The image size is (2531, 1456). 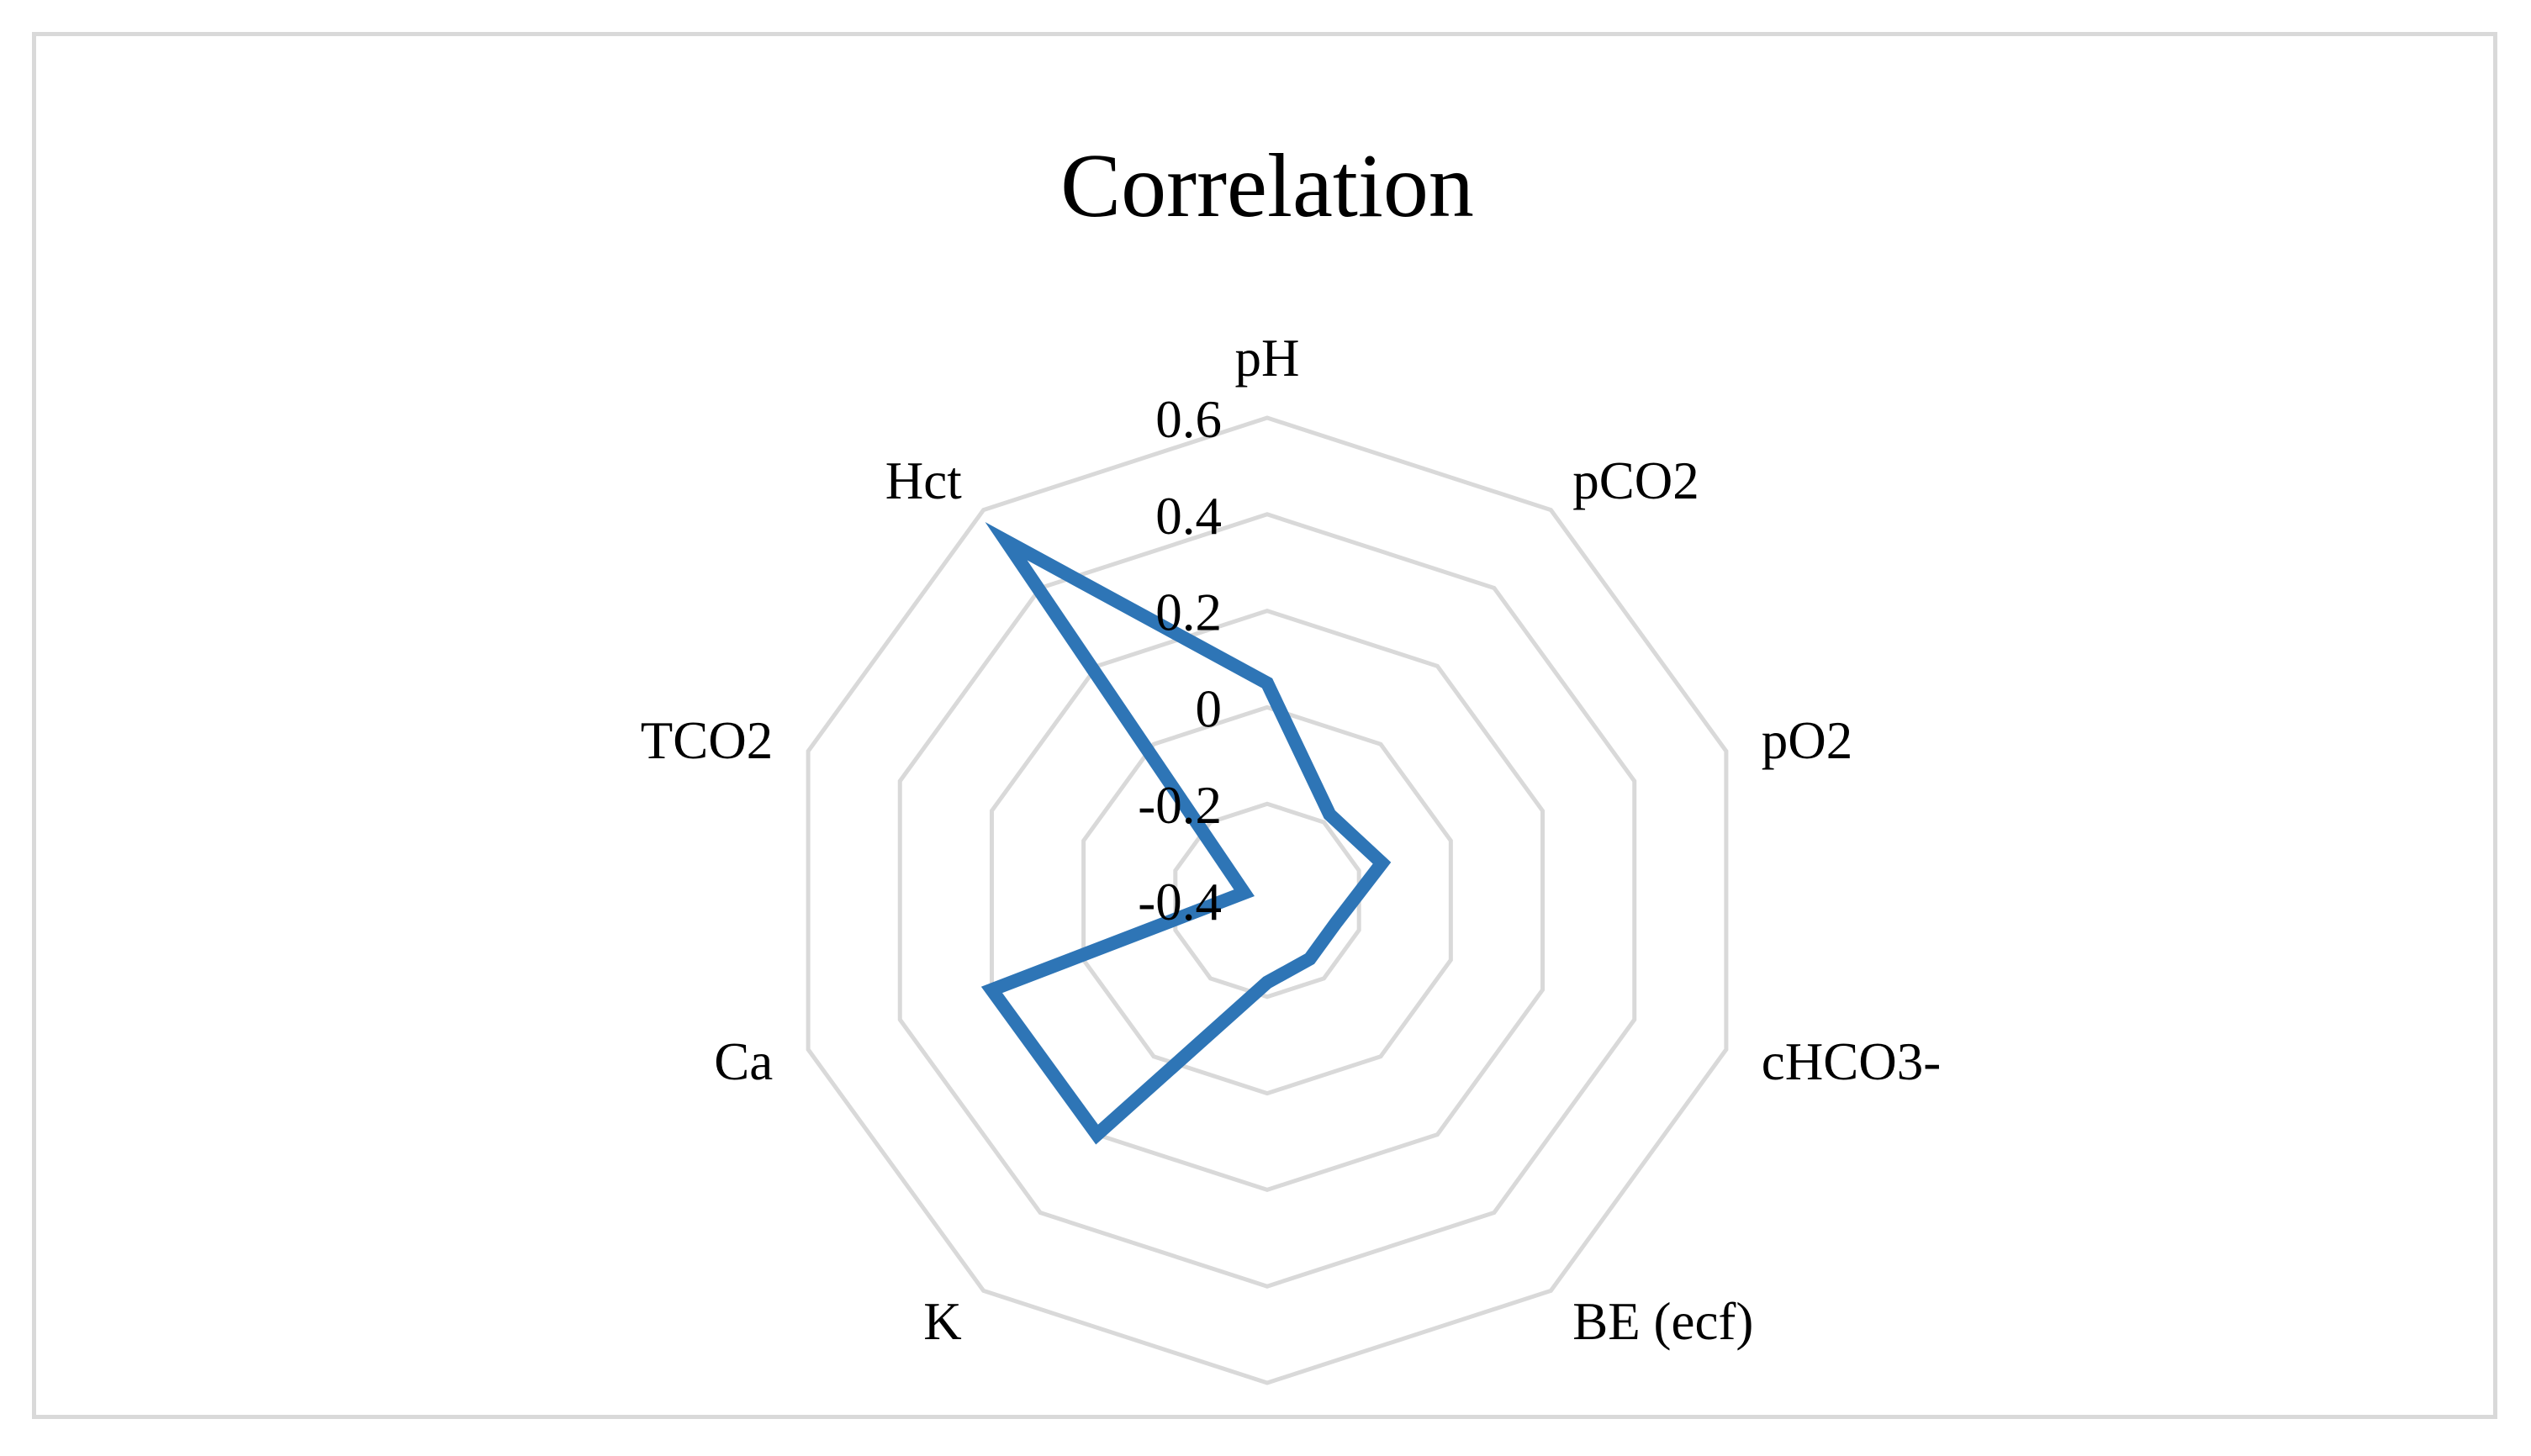 What do you see at coordinates (1180, 902) in the screenshot?
I see `tick-label: -0.4` at bounding box center [1180, 902].